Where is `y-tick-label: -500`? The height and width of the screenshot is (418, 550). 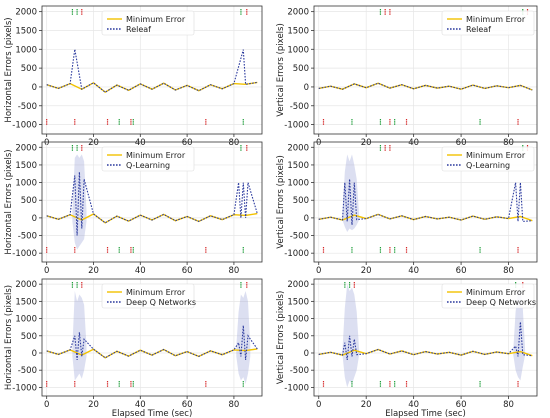
y-tick-label: -500 is located at coordinates (299, 107).